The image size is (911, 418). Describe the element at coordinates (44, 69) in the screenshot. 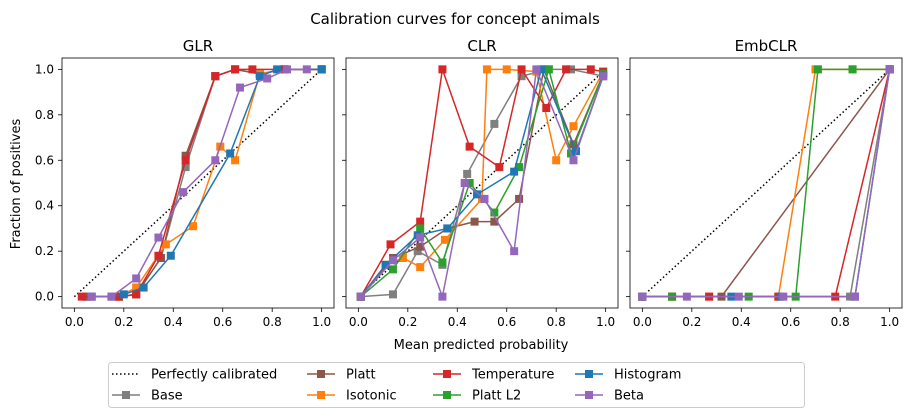

I see `y-tick-label: 1.0` at that location.